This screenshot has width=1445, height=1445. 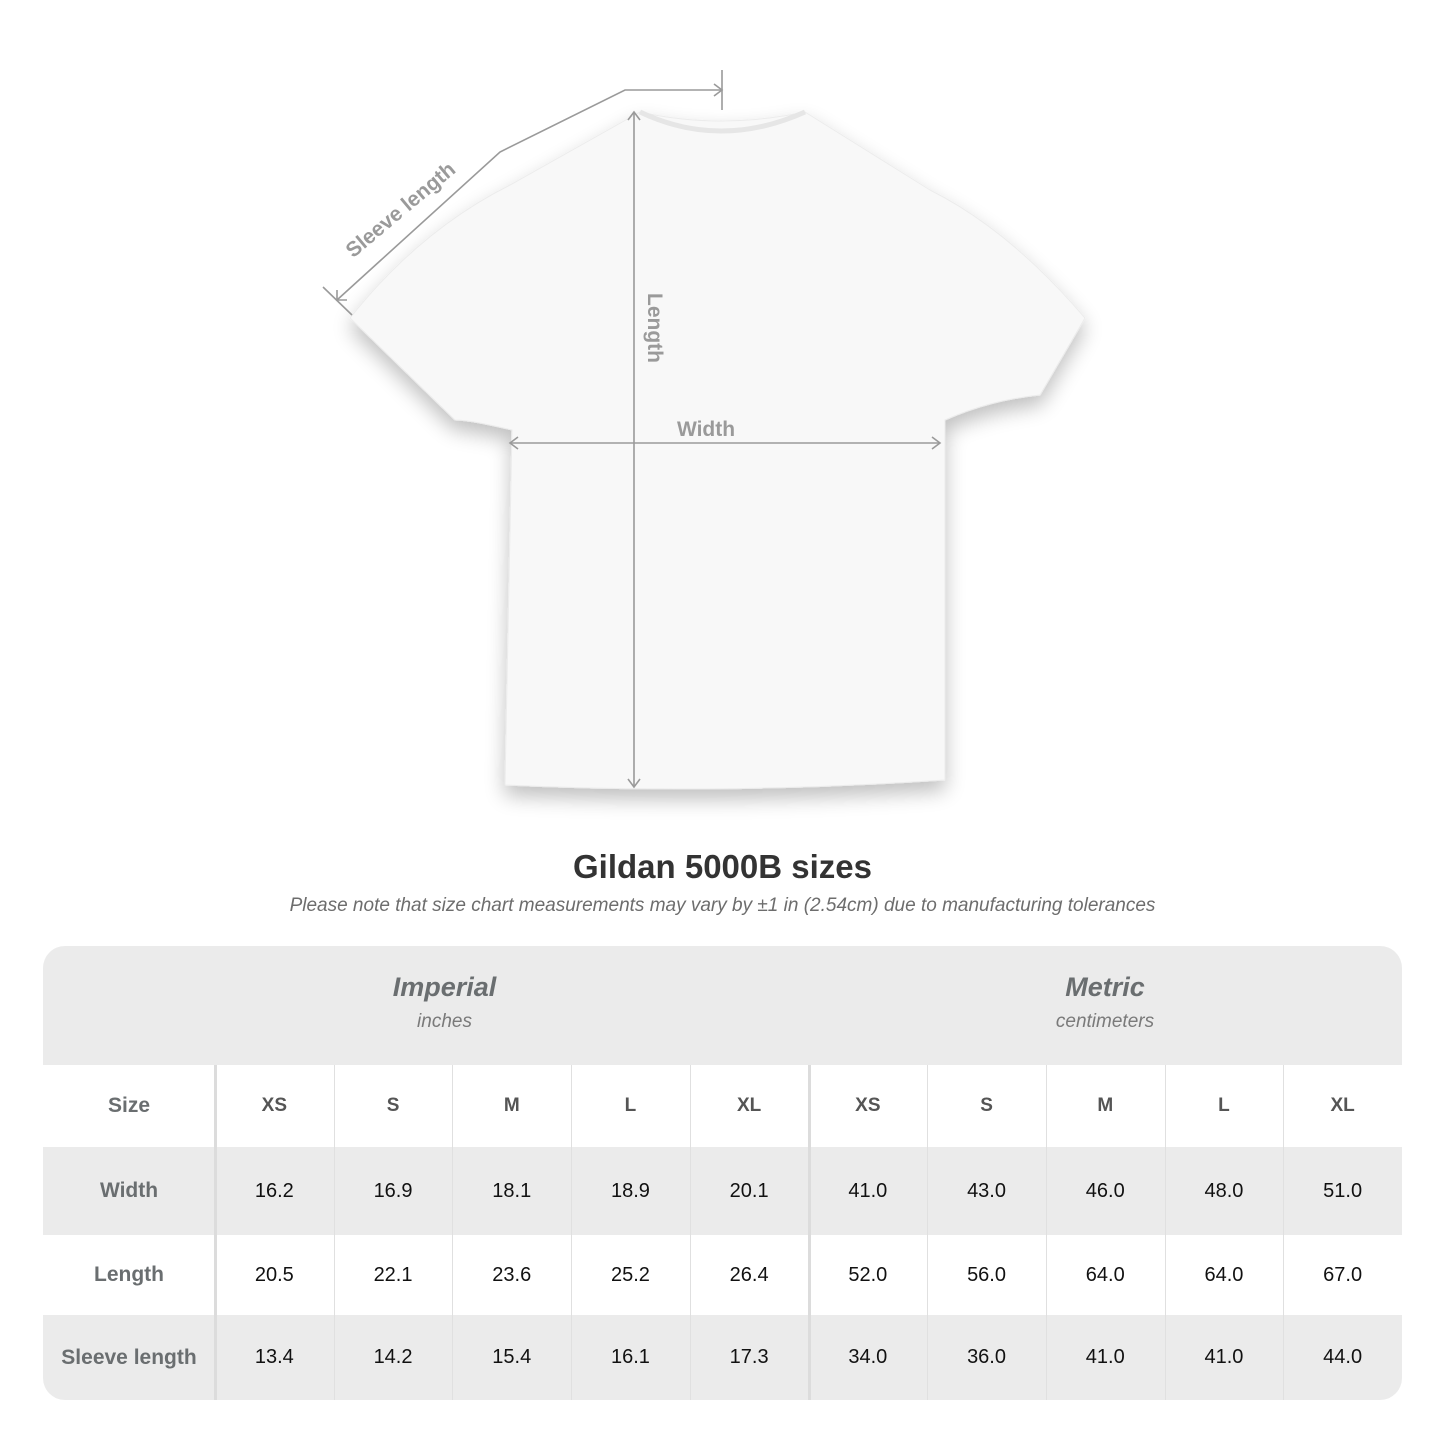 I want to click on table-cell: 17.3, so click(x=749, y=1357).